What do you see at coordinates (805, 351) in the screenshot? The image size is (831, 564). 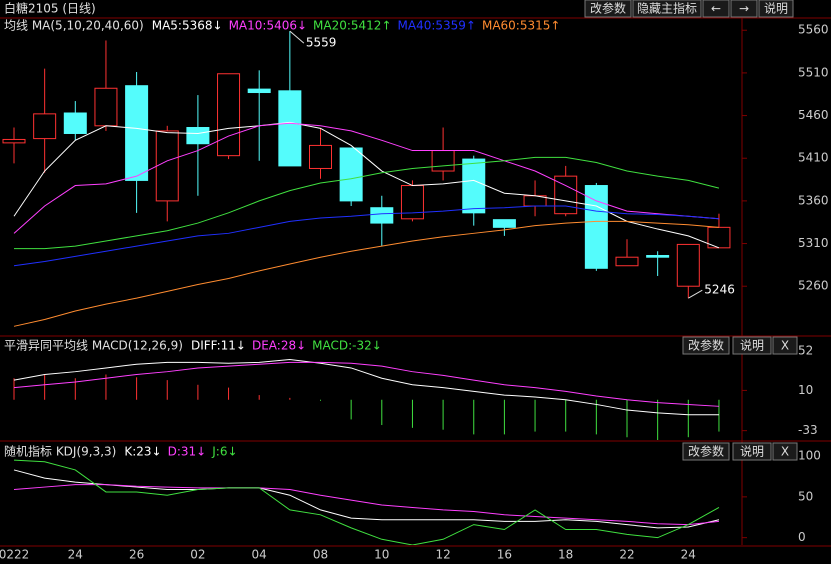 I see `y-tick-label: 52` at bounding box center [805, 351].